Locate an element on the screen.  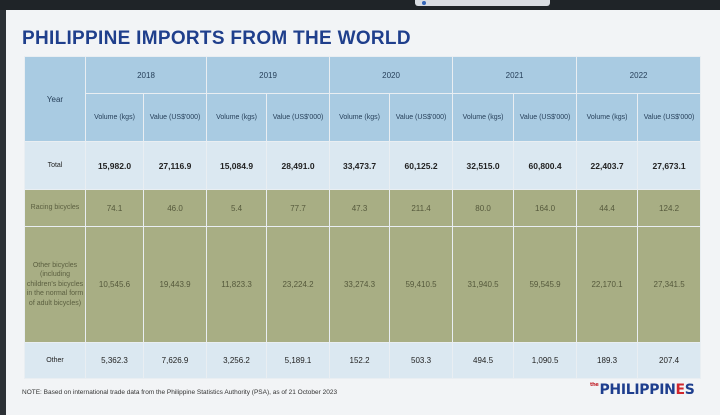
year-header-2021: 2021 is located at coordinates (515, 75).